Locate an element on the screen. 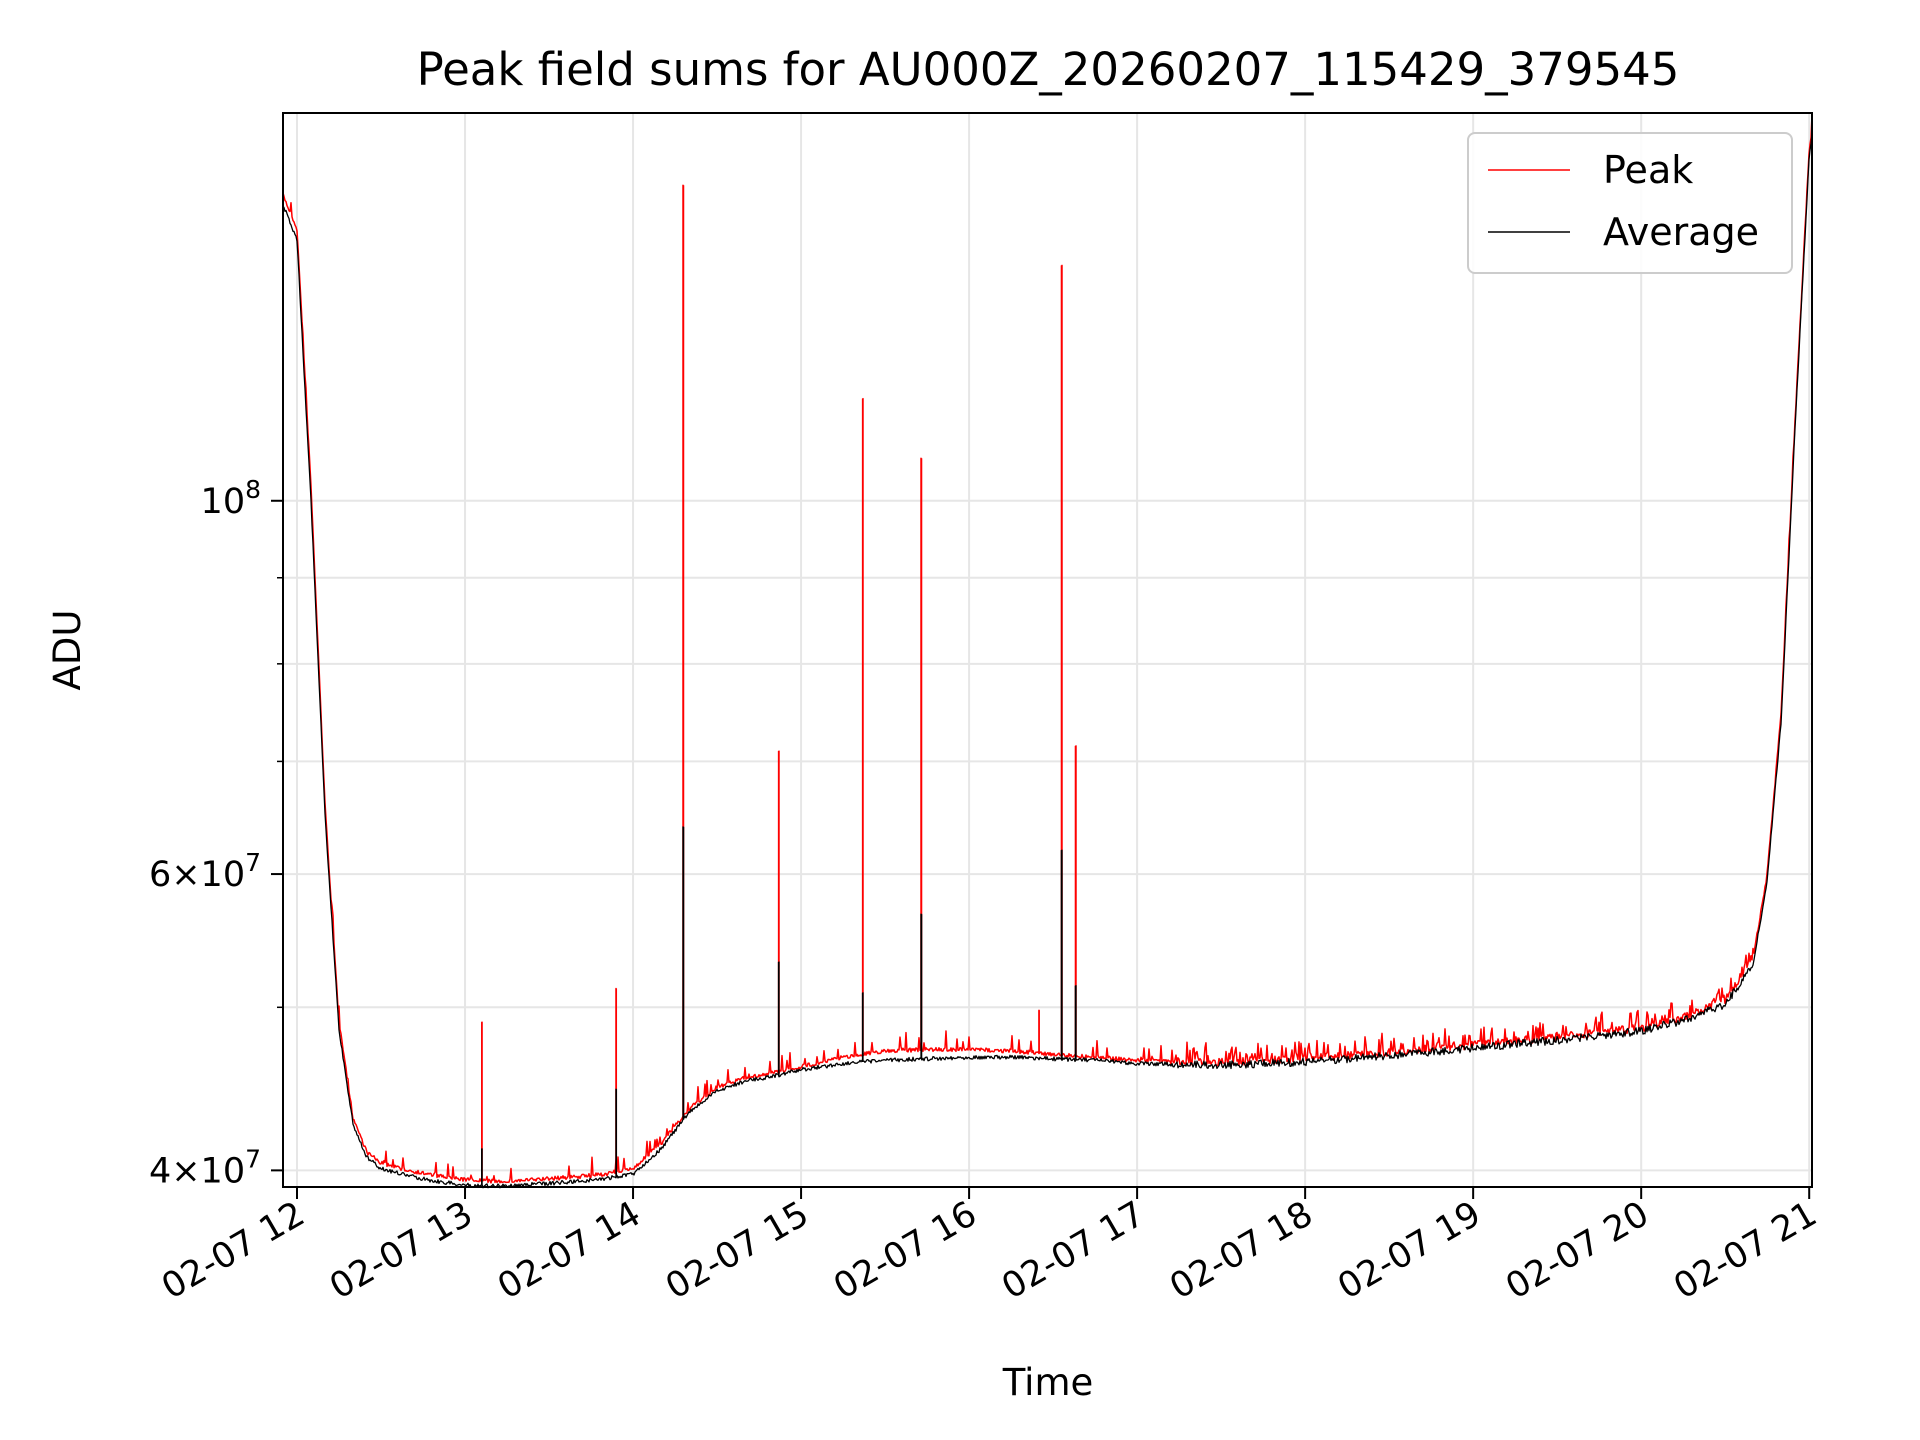 This screenshot has height=1440, width=1920. y-tick-label: 6×107 is located at coordinates (205, 871).